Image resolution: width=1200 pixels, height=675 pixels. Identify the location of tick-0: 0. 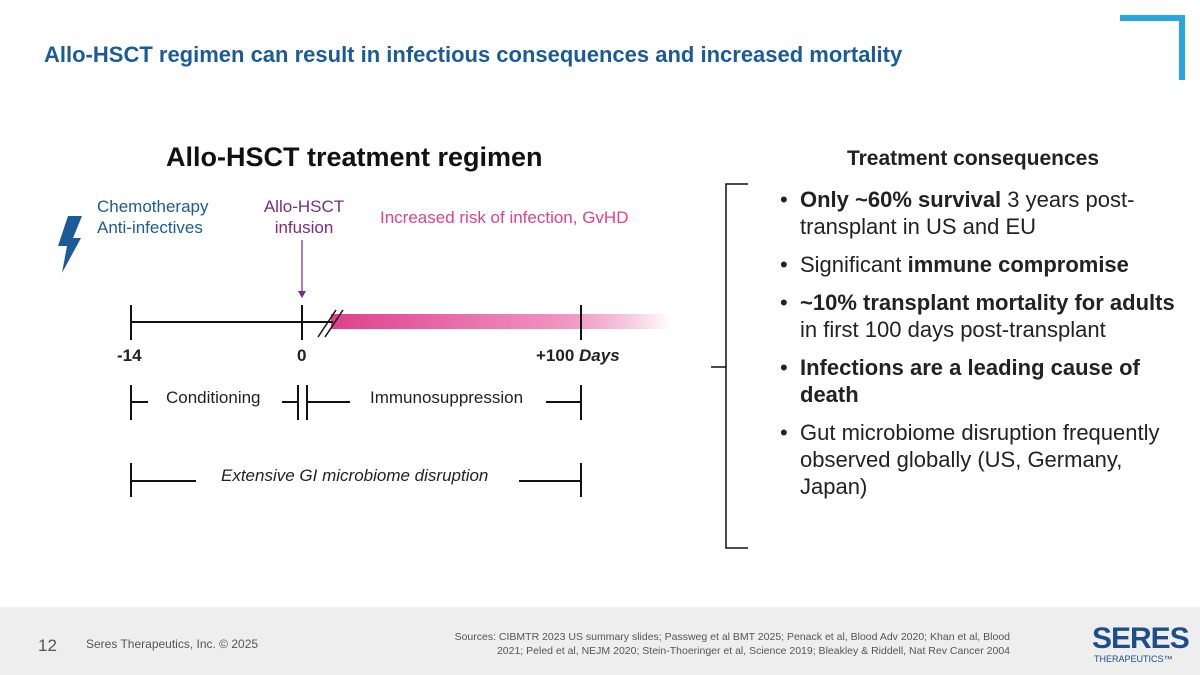
(302, 355).